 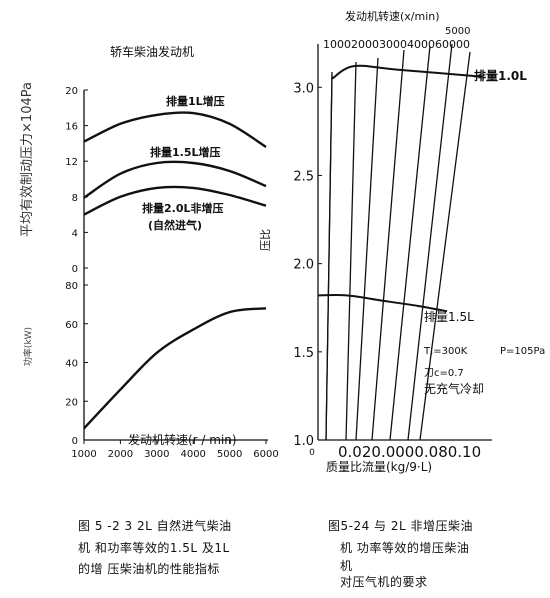 I want to click on right-ytick-label: 1.0, so click(x=303, y=441).